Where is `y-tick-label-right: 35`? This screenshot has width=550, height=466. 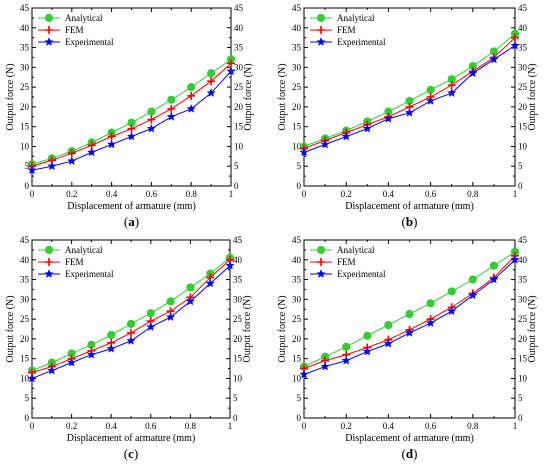
y-tick-label-right: 35 is located at coordinates (523, 48).